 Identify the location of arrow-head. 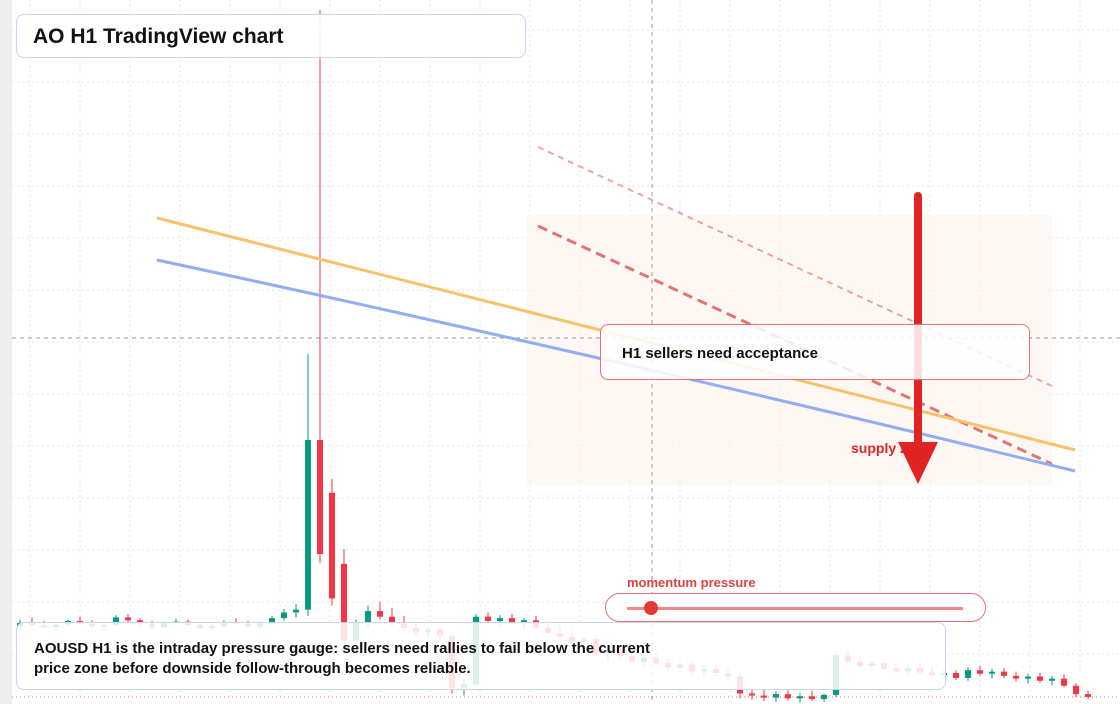
(918, 463).